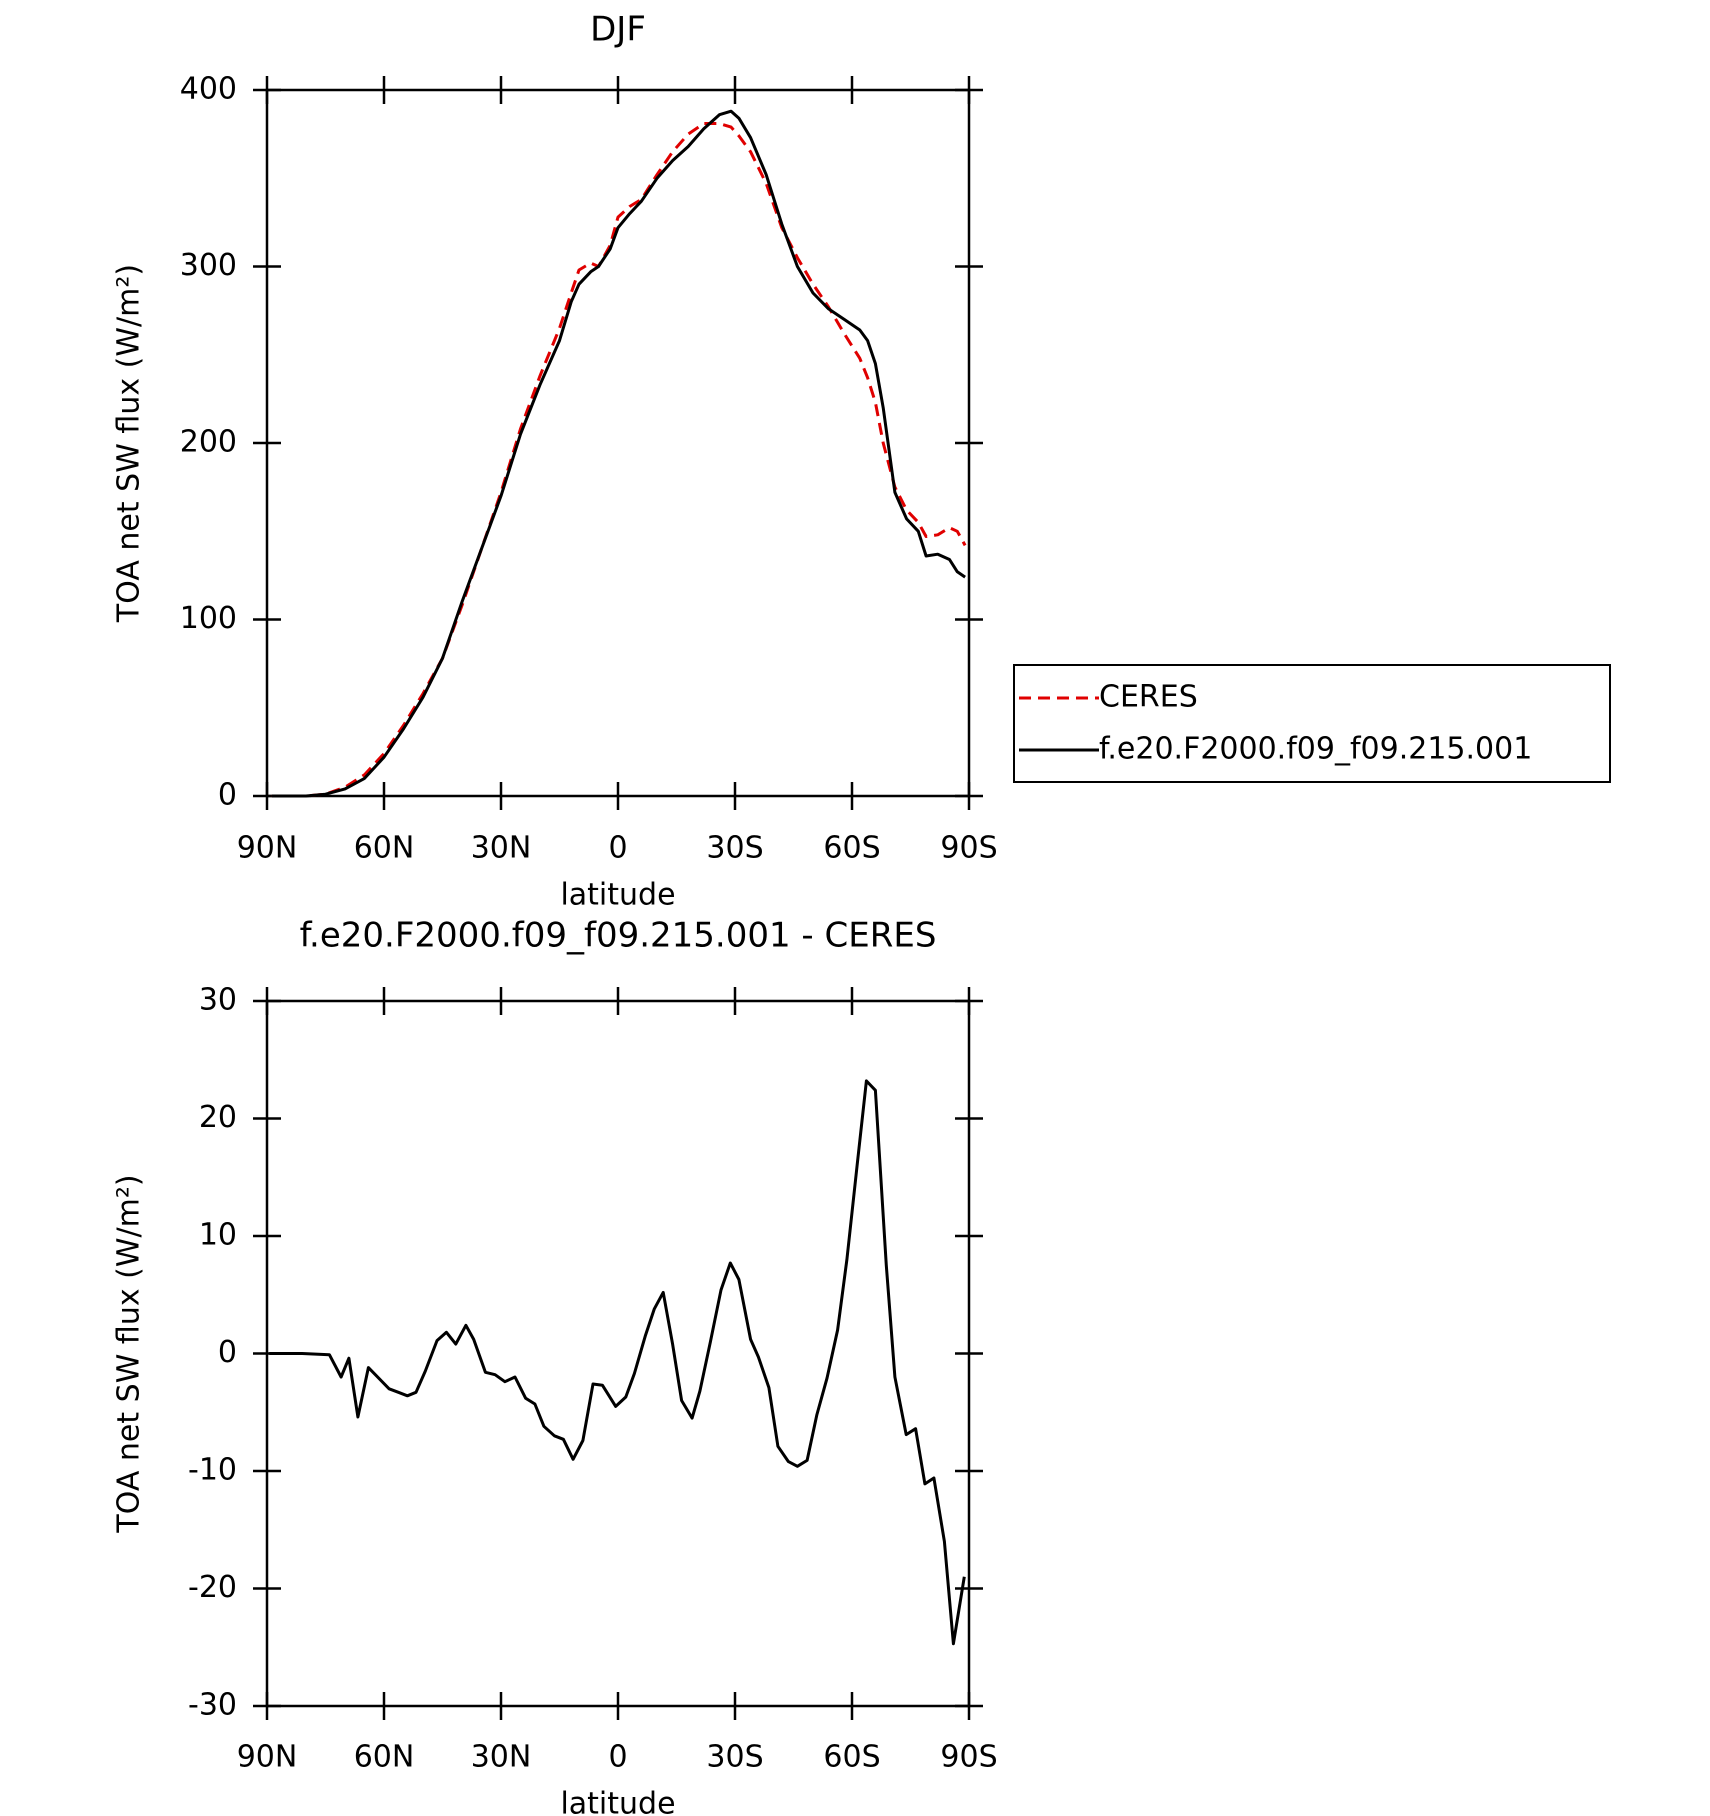 The image size is (1710, 1816). I want to click on legend-label: f.e20.F2000.f09_f09.215.001, so click(1315, 749).